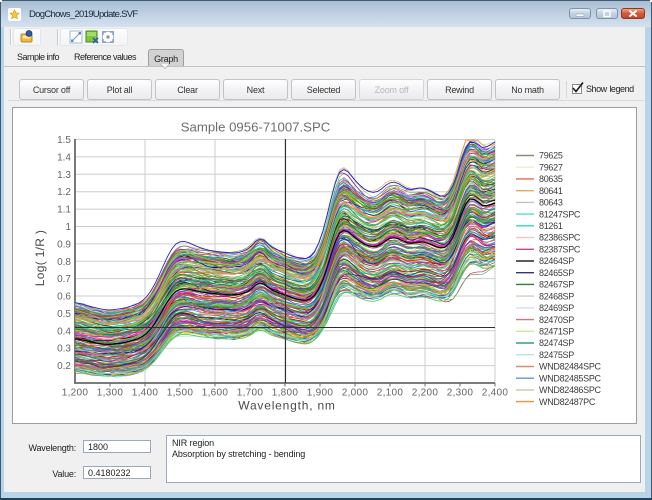 Image resolution: width=652 pixels, height=500 pixels. Describe the element at coordinates (551, 167) in the screenshot. I see `svg-text: 79627` at that location.